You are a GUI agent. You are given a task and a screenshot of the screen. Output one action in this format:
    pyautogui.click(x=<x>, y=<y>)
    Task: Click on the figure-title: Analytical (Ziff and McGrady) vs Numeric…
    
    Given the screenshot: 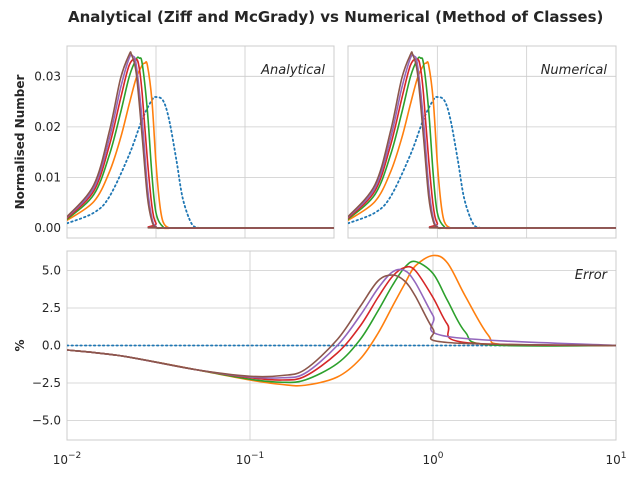 What is the action you would take?
    pyautogui.click(x=335, y=17)
    